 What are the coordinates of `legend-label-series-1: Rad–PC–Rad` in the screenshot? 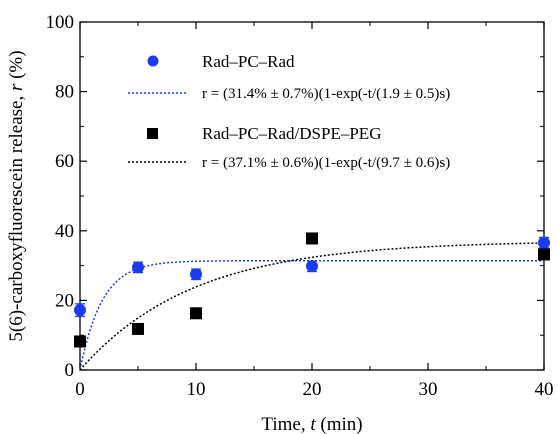 It's located at (248, 61).